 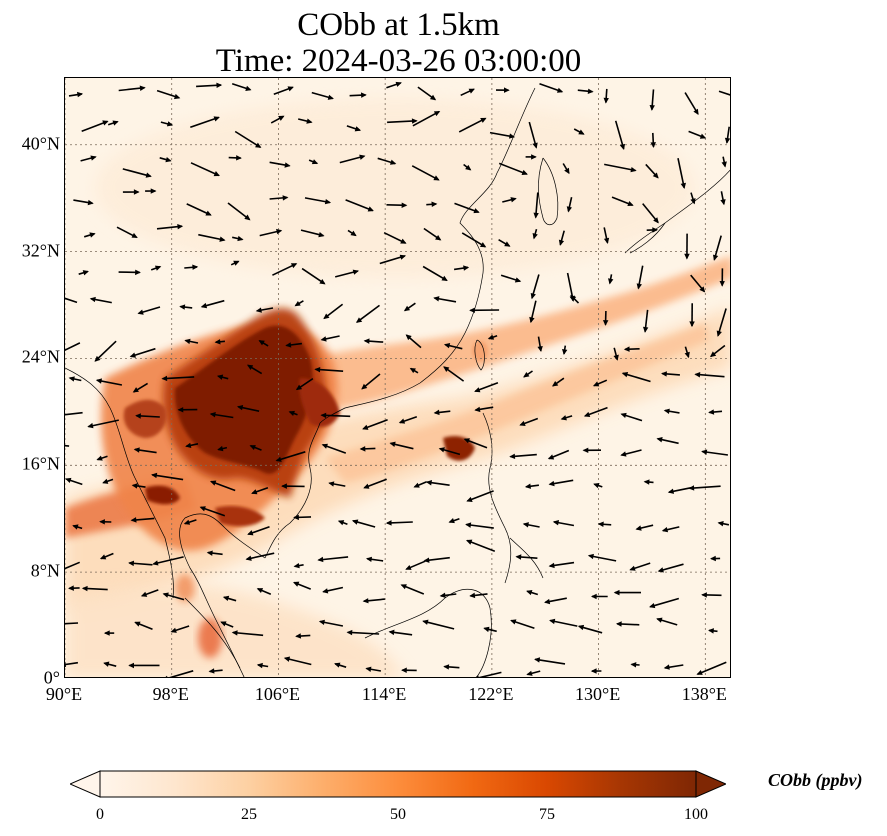 I want to click on colorbar-title: CObb (ppbv), so click(x=815, y=780).